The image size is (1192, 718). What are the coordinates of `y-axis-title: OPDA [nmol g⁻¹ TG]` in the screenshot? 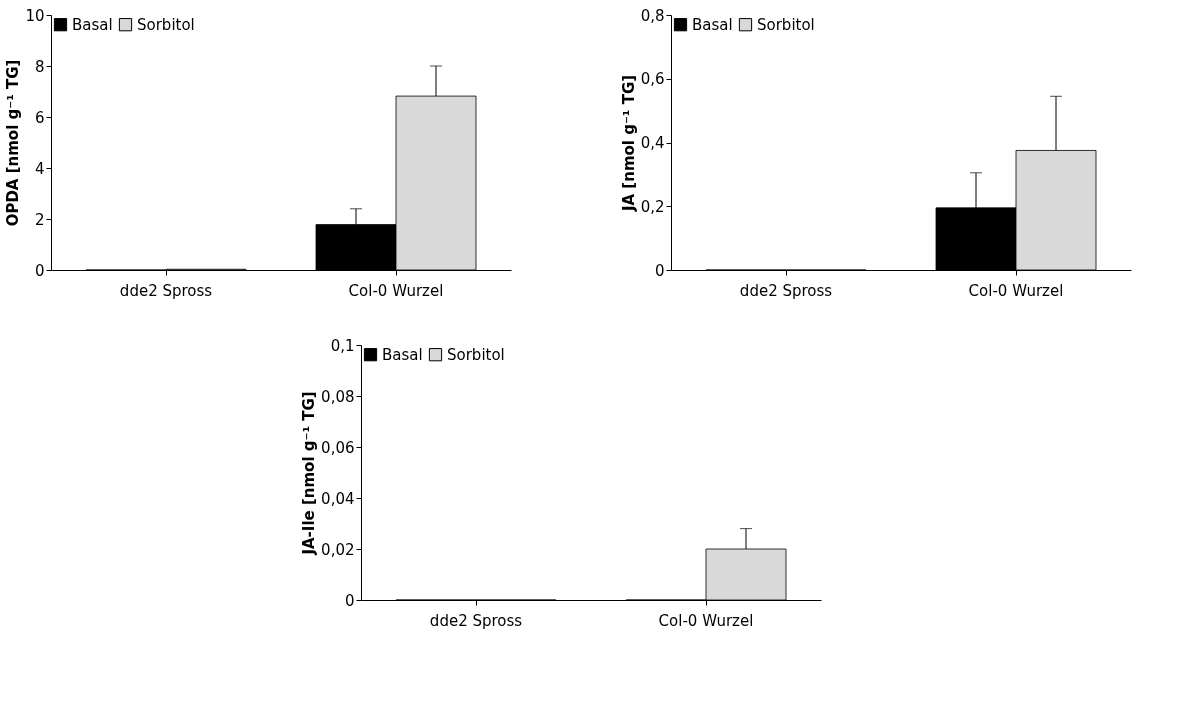 It's located at (13, 143).